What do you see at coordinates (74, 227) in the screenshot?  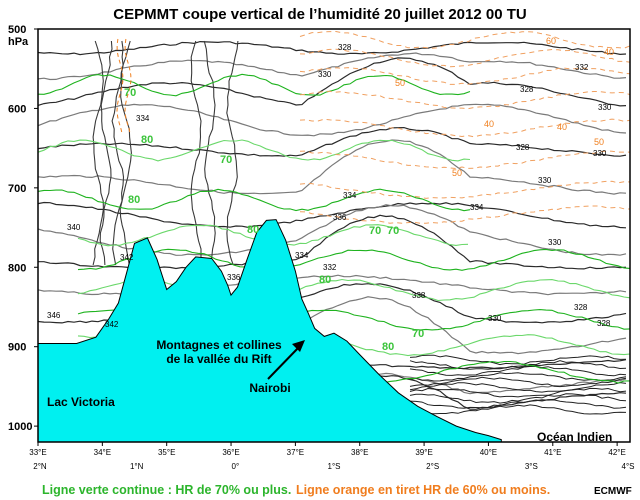 I see `isentrope-label: 340` at bounding box center [74, 227].